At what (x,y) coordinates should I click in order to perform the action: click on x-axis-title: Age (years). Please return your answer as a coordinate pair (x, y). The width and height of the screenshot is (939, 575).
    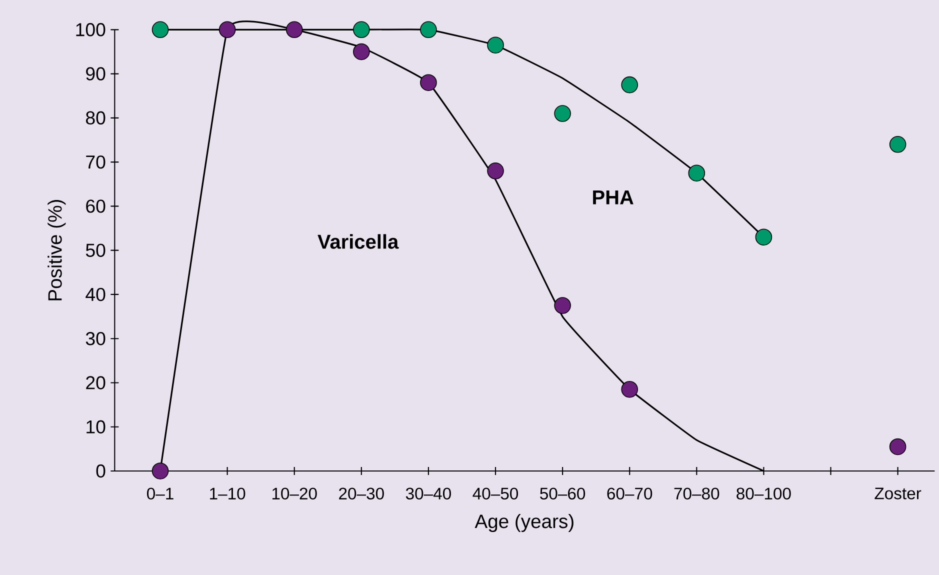
    Looking at the image, I should click on (524, 523).